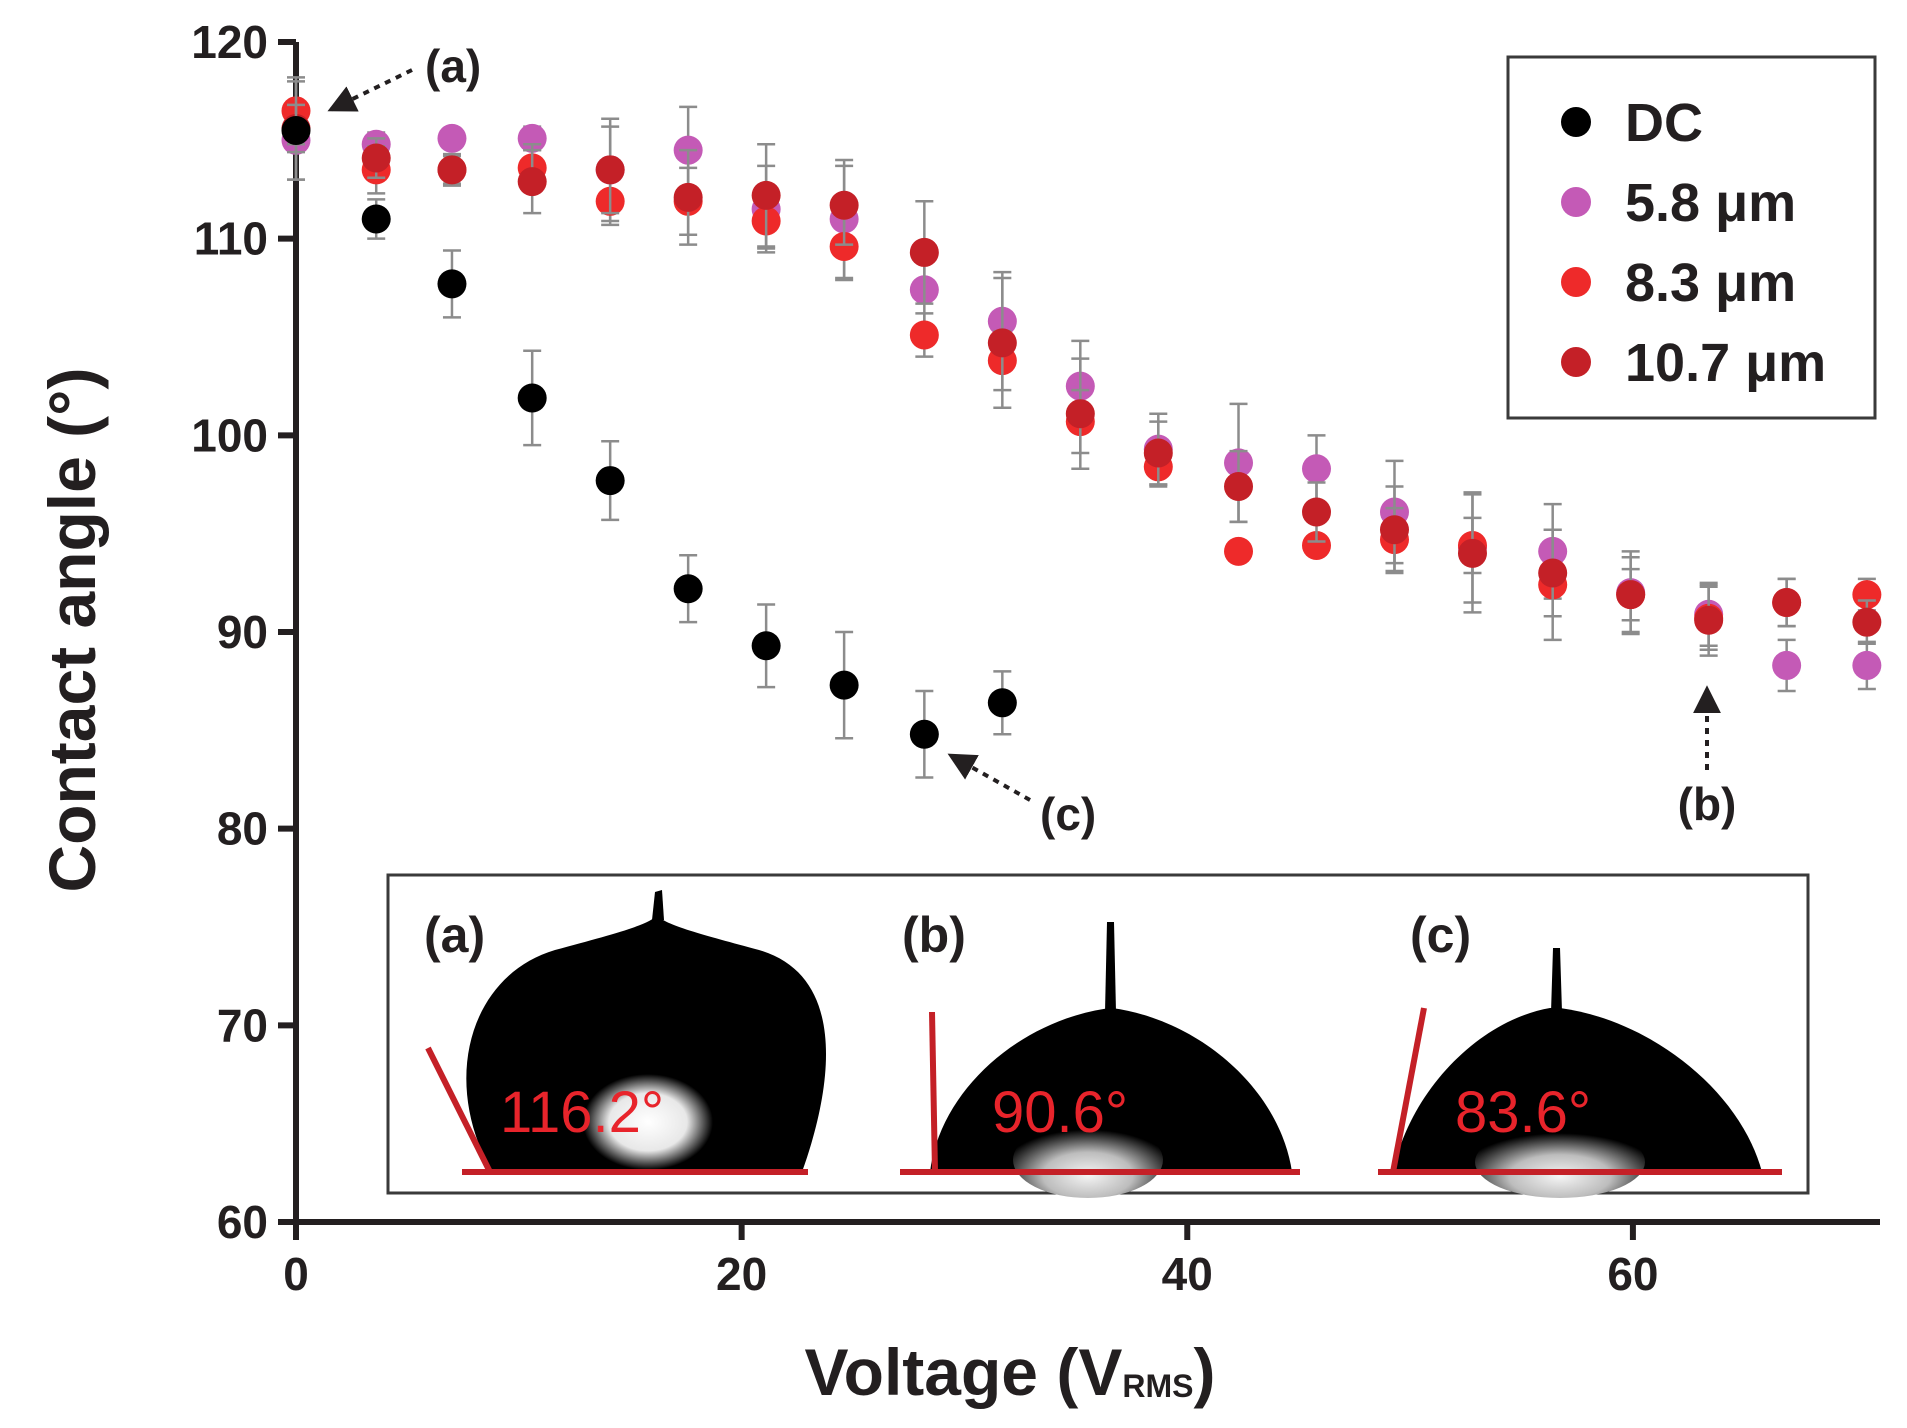  What do you see at coordinates (1664, 123) in the screenshot?
I see `legend-label: DC` at bounding box center [1664, 123].